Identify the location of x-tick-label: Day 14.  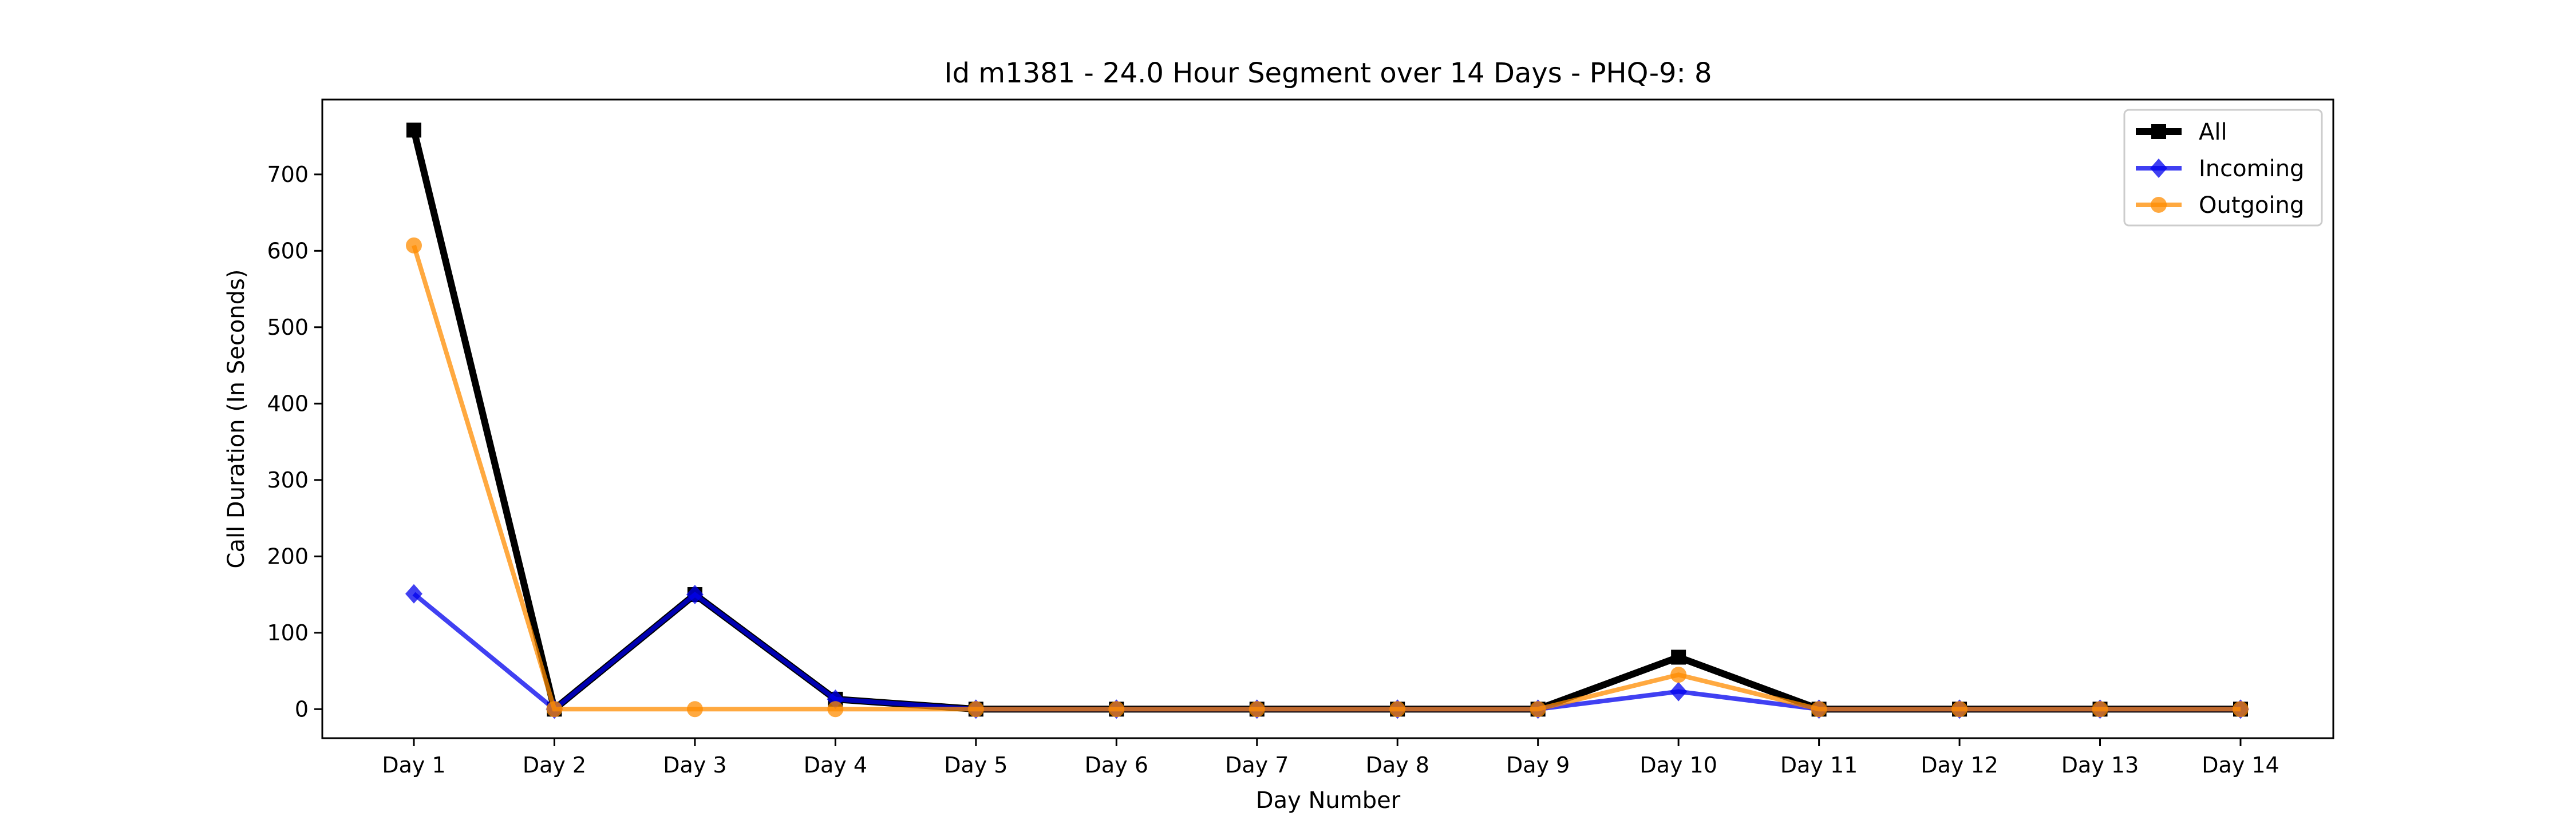
(2240, 765).